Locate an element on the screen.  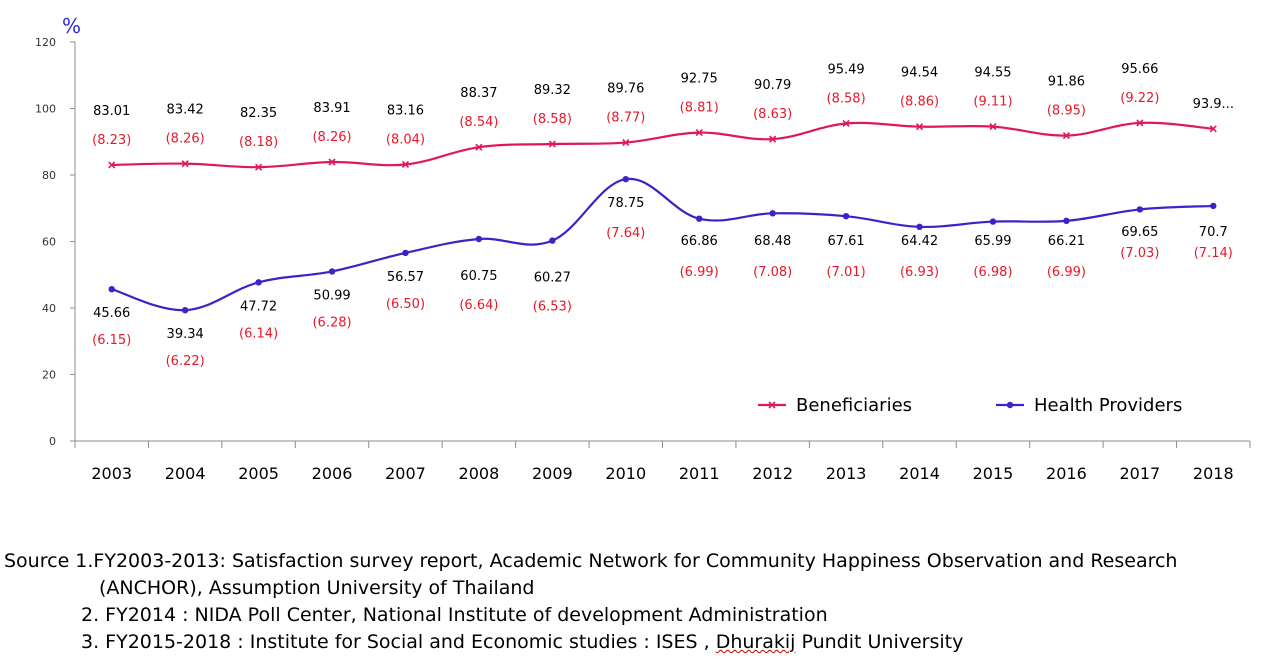
se-label: (8.18) is located at coordinates (258, 142).